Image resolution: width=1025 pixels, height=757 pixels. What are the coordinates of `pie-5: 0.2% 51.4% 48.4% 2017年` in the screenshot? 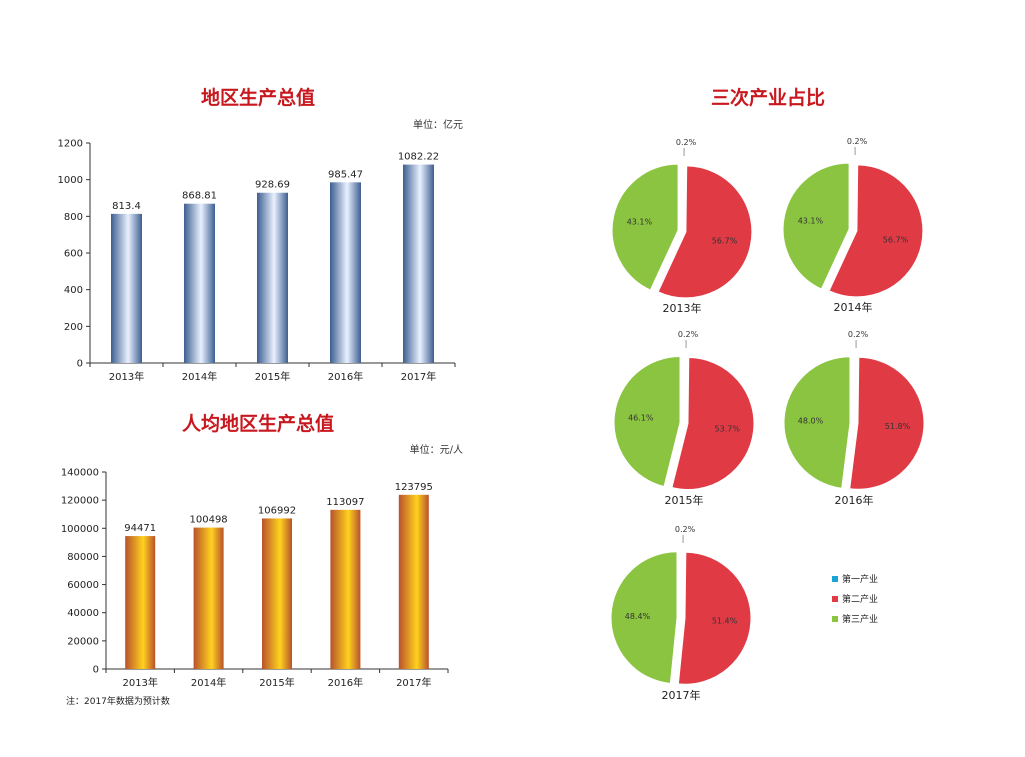 It's located at (681, 613).